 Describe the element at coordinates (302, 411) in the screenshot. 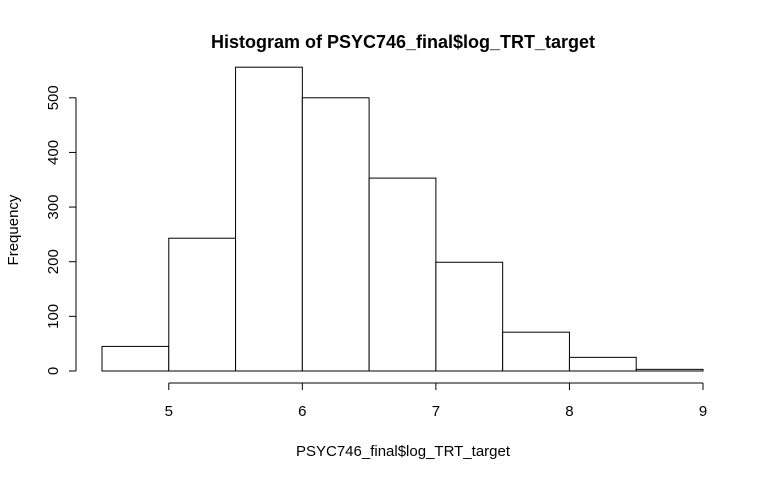

I see `x-tick-label-6: 6` at that location.